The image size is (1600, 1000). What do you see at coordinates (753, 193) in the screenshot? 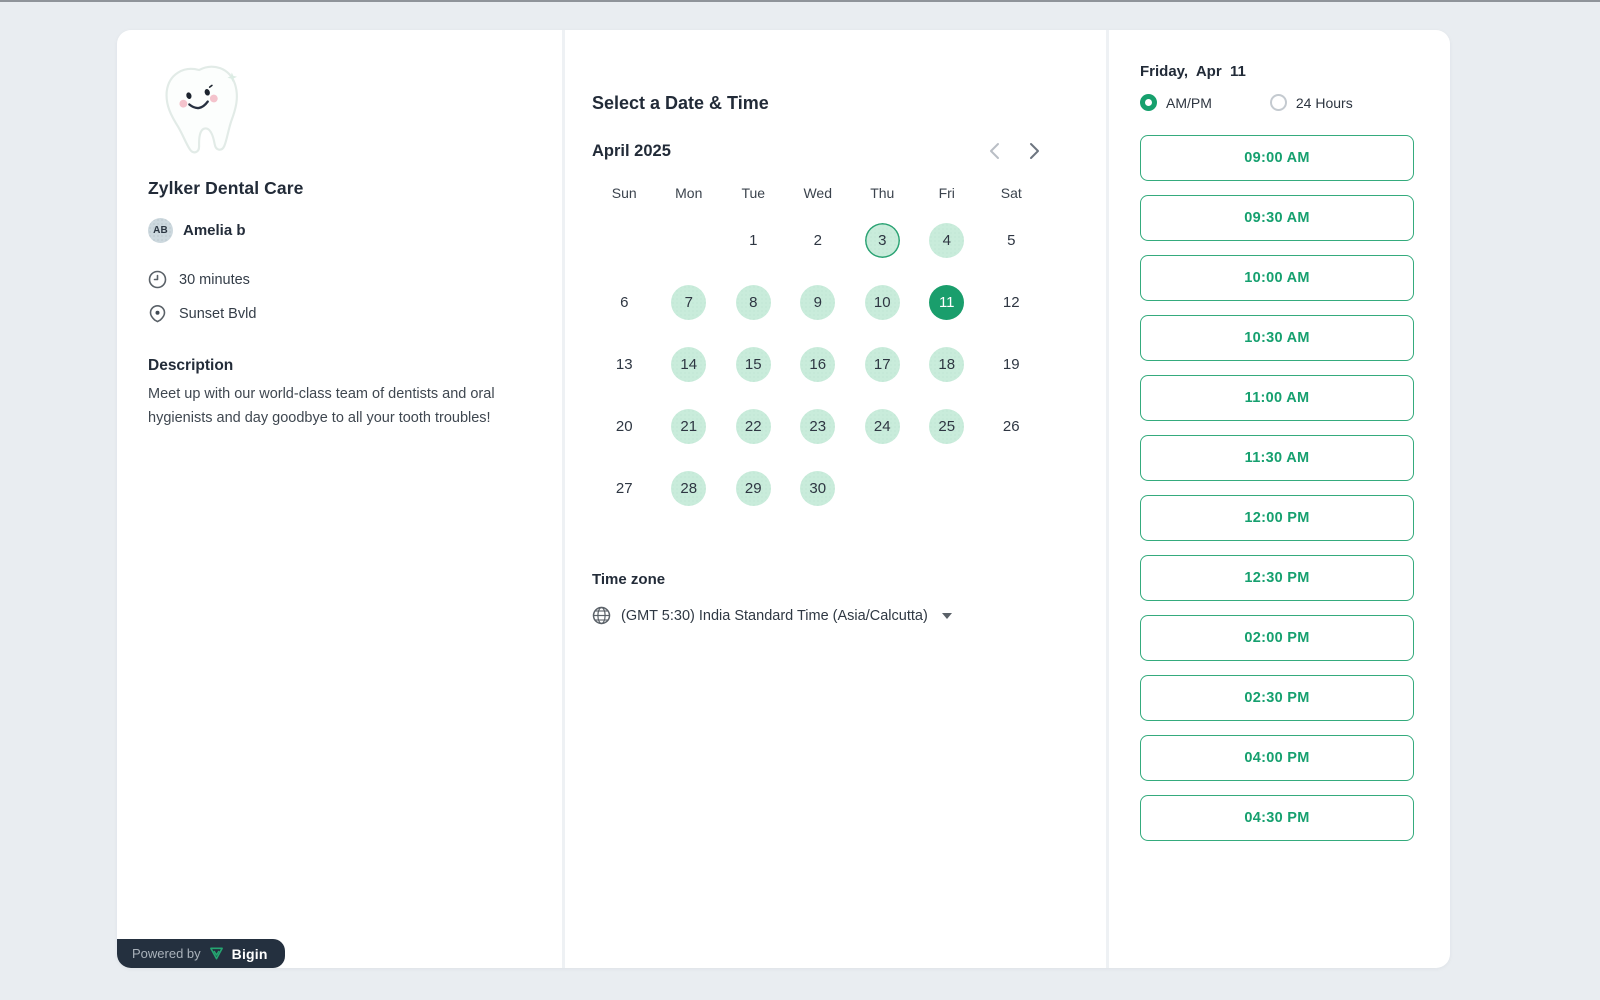
I see `weekday-label: Tue` at bounding box center [753, 193].